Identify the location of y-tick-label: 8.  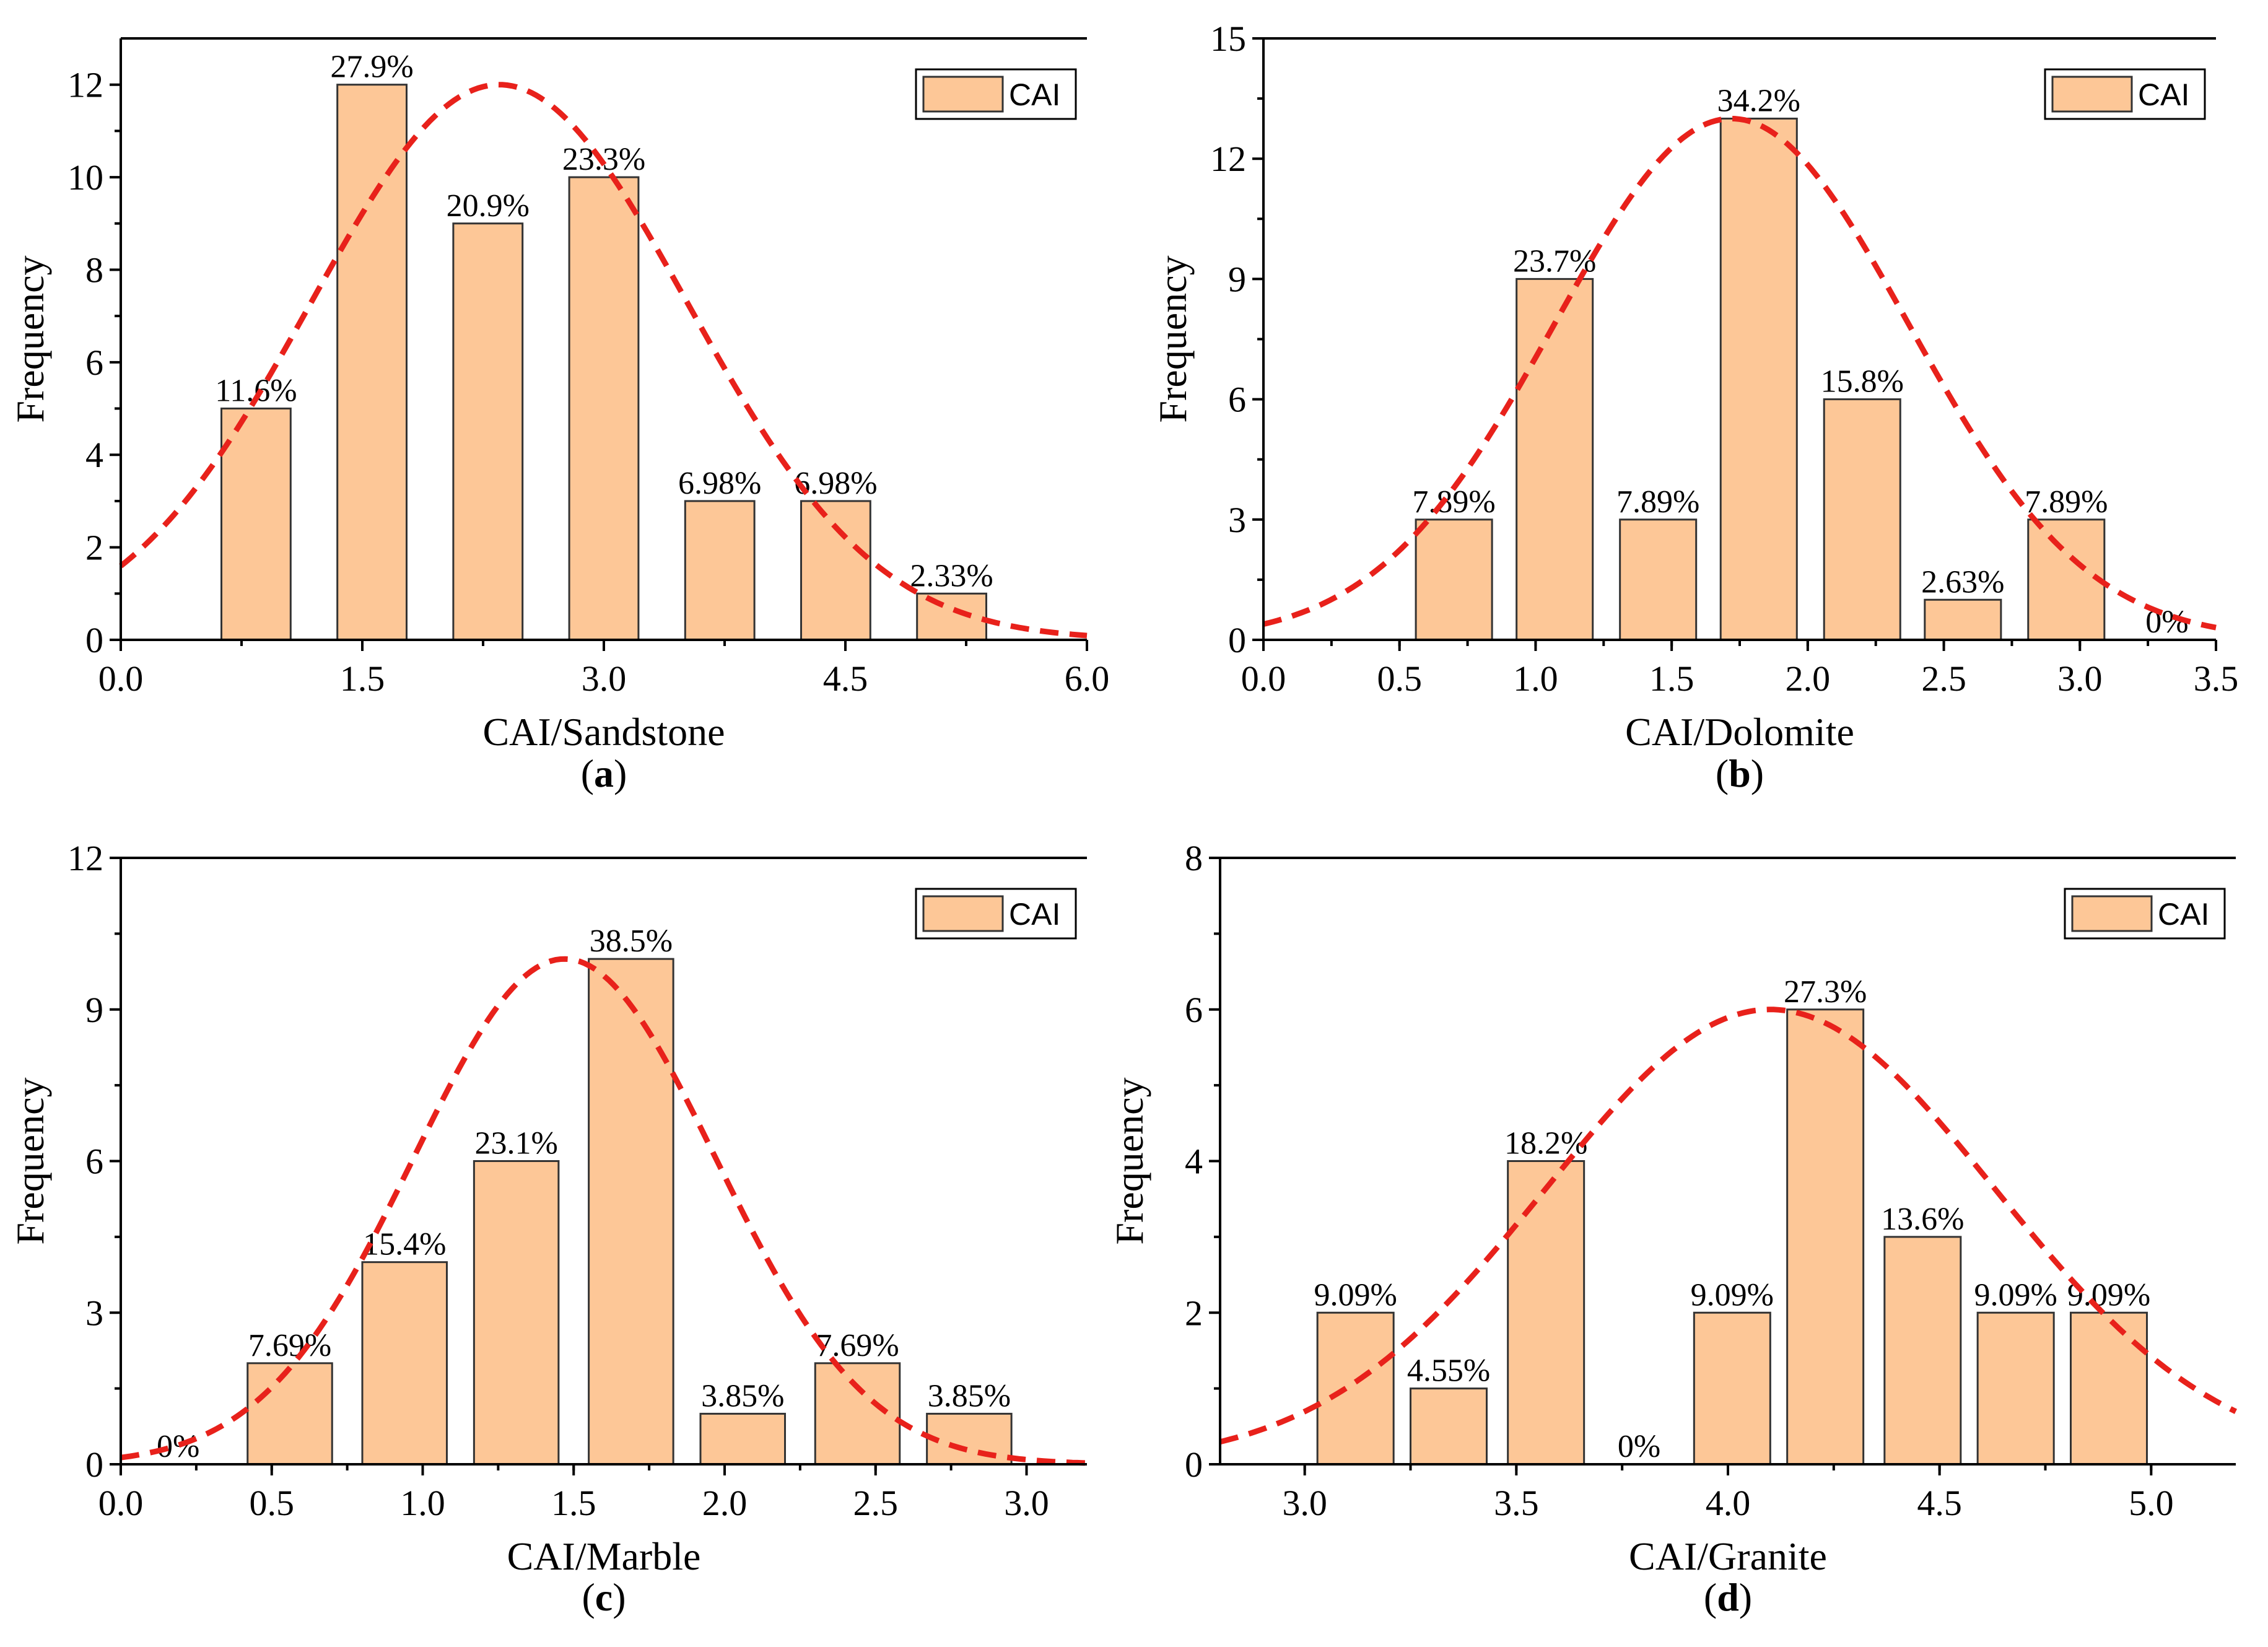
(1194, 858).